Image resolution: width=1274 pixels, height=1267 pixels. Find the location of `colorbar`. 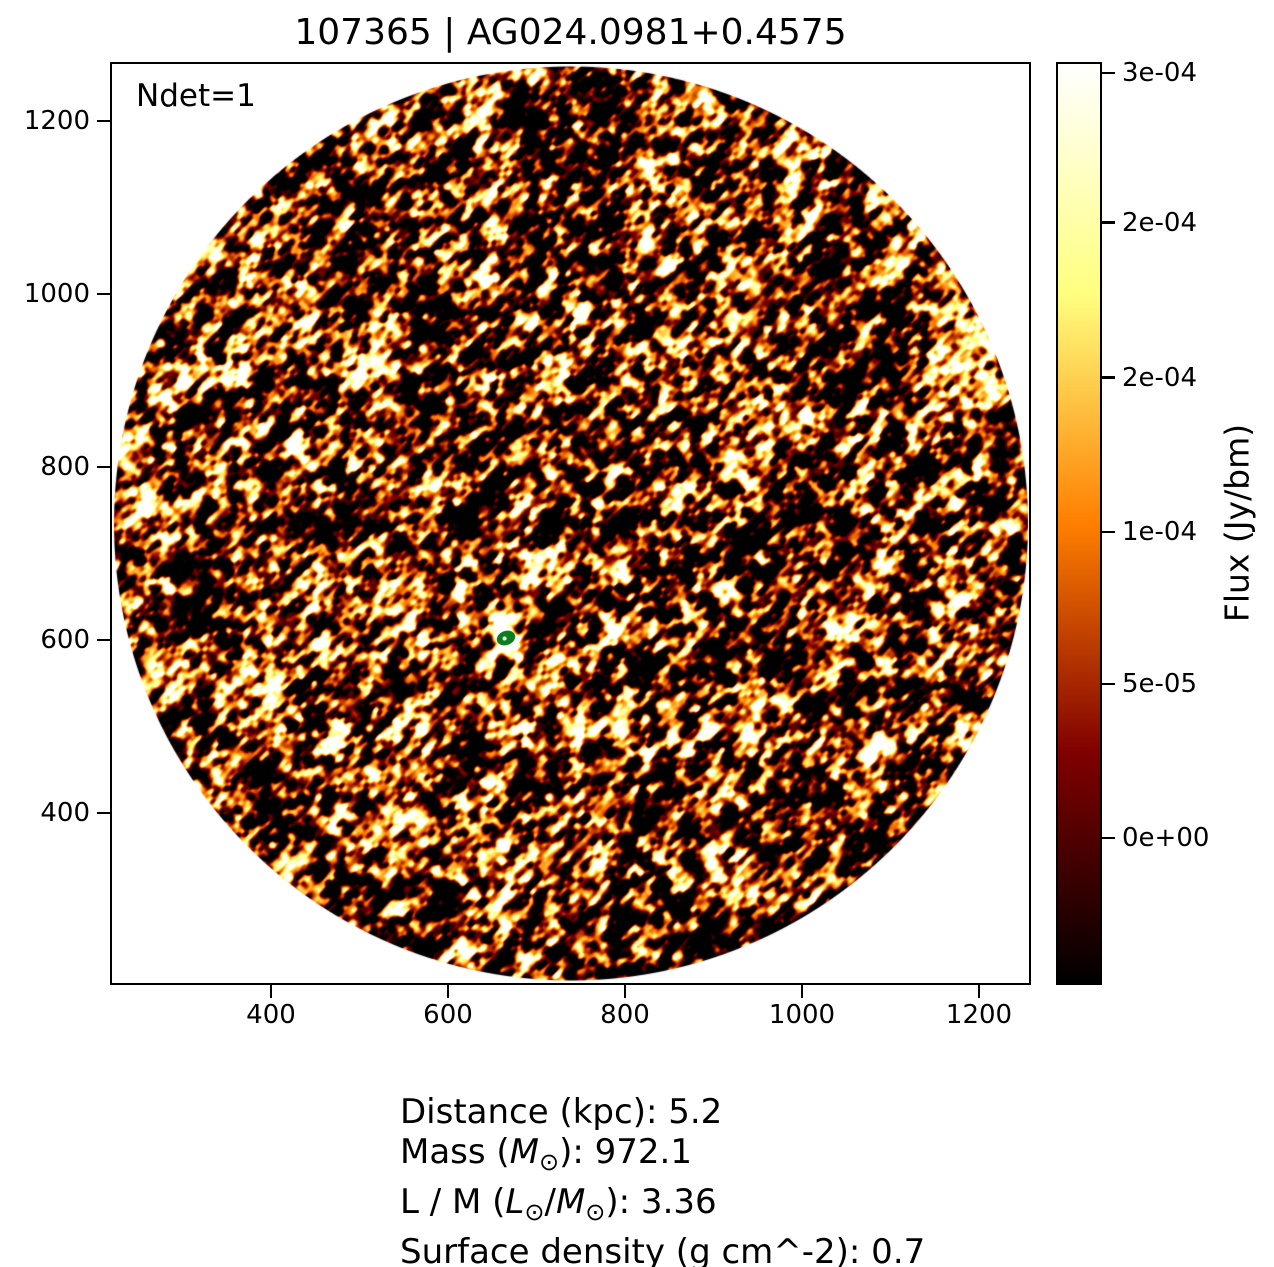

colorbar is located at coordinates (1079, 523).